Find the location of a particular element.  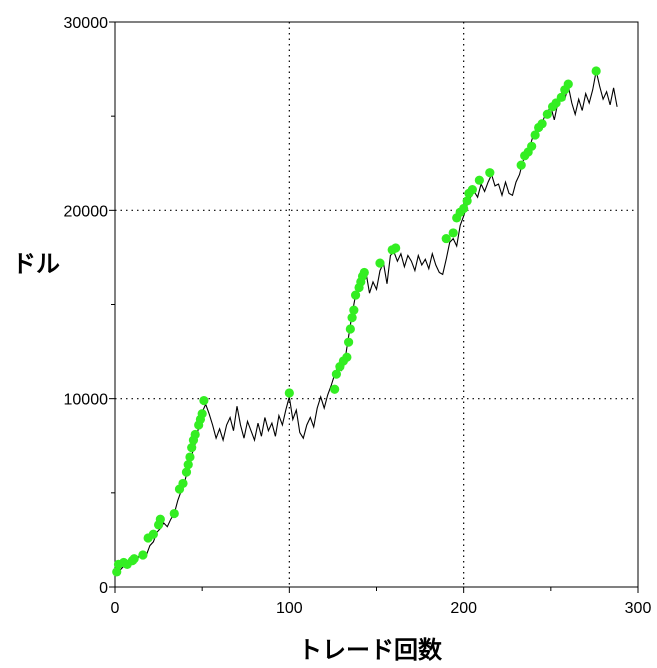

x-tick-label: 200 is located at coordinates (463, 608).